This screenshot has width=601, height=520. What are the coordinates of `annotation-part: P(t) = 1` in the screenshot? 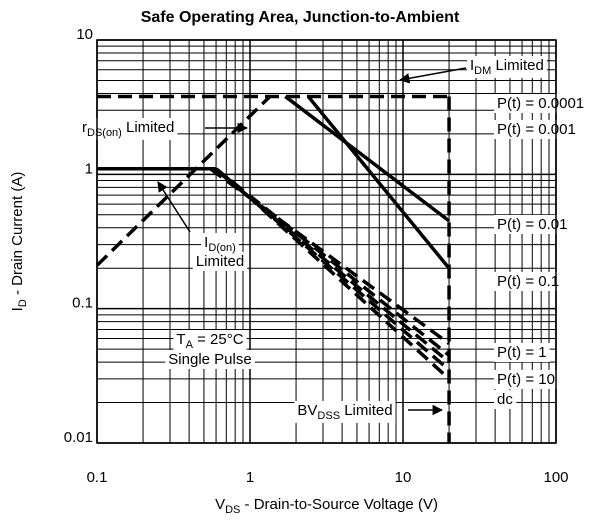 It's located at (522, 352).